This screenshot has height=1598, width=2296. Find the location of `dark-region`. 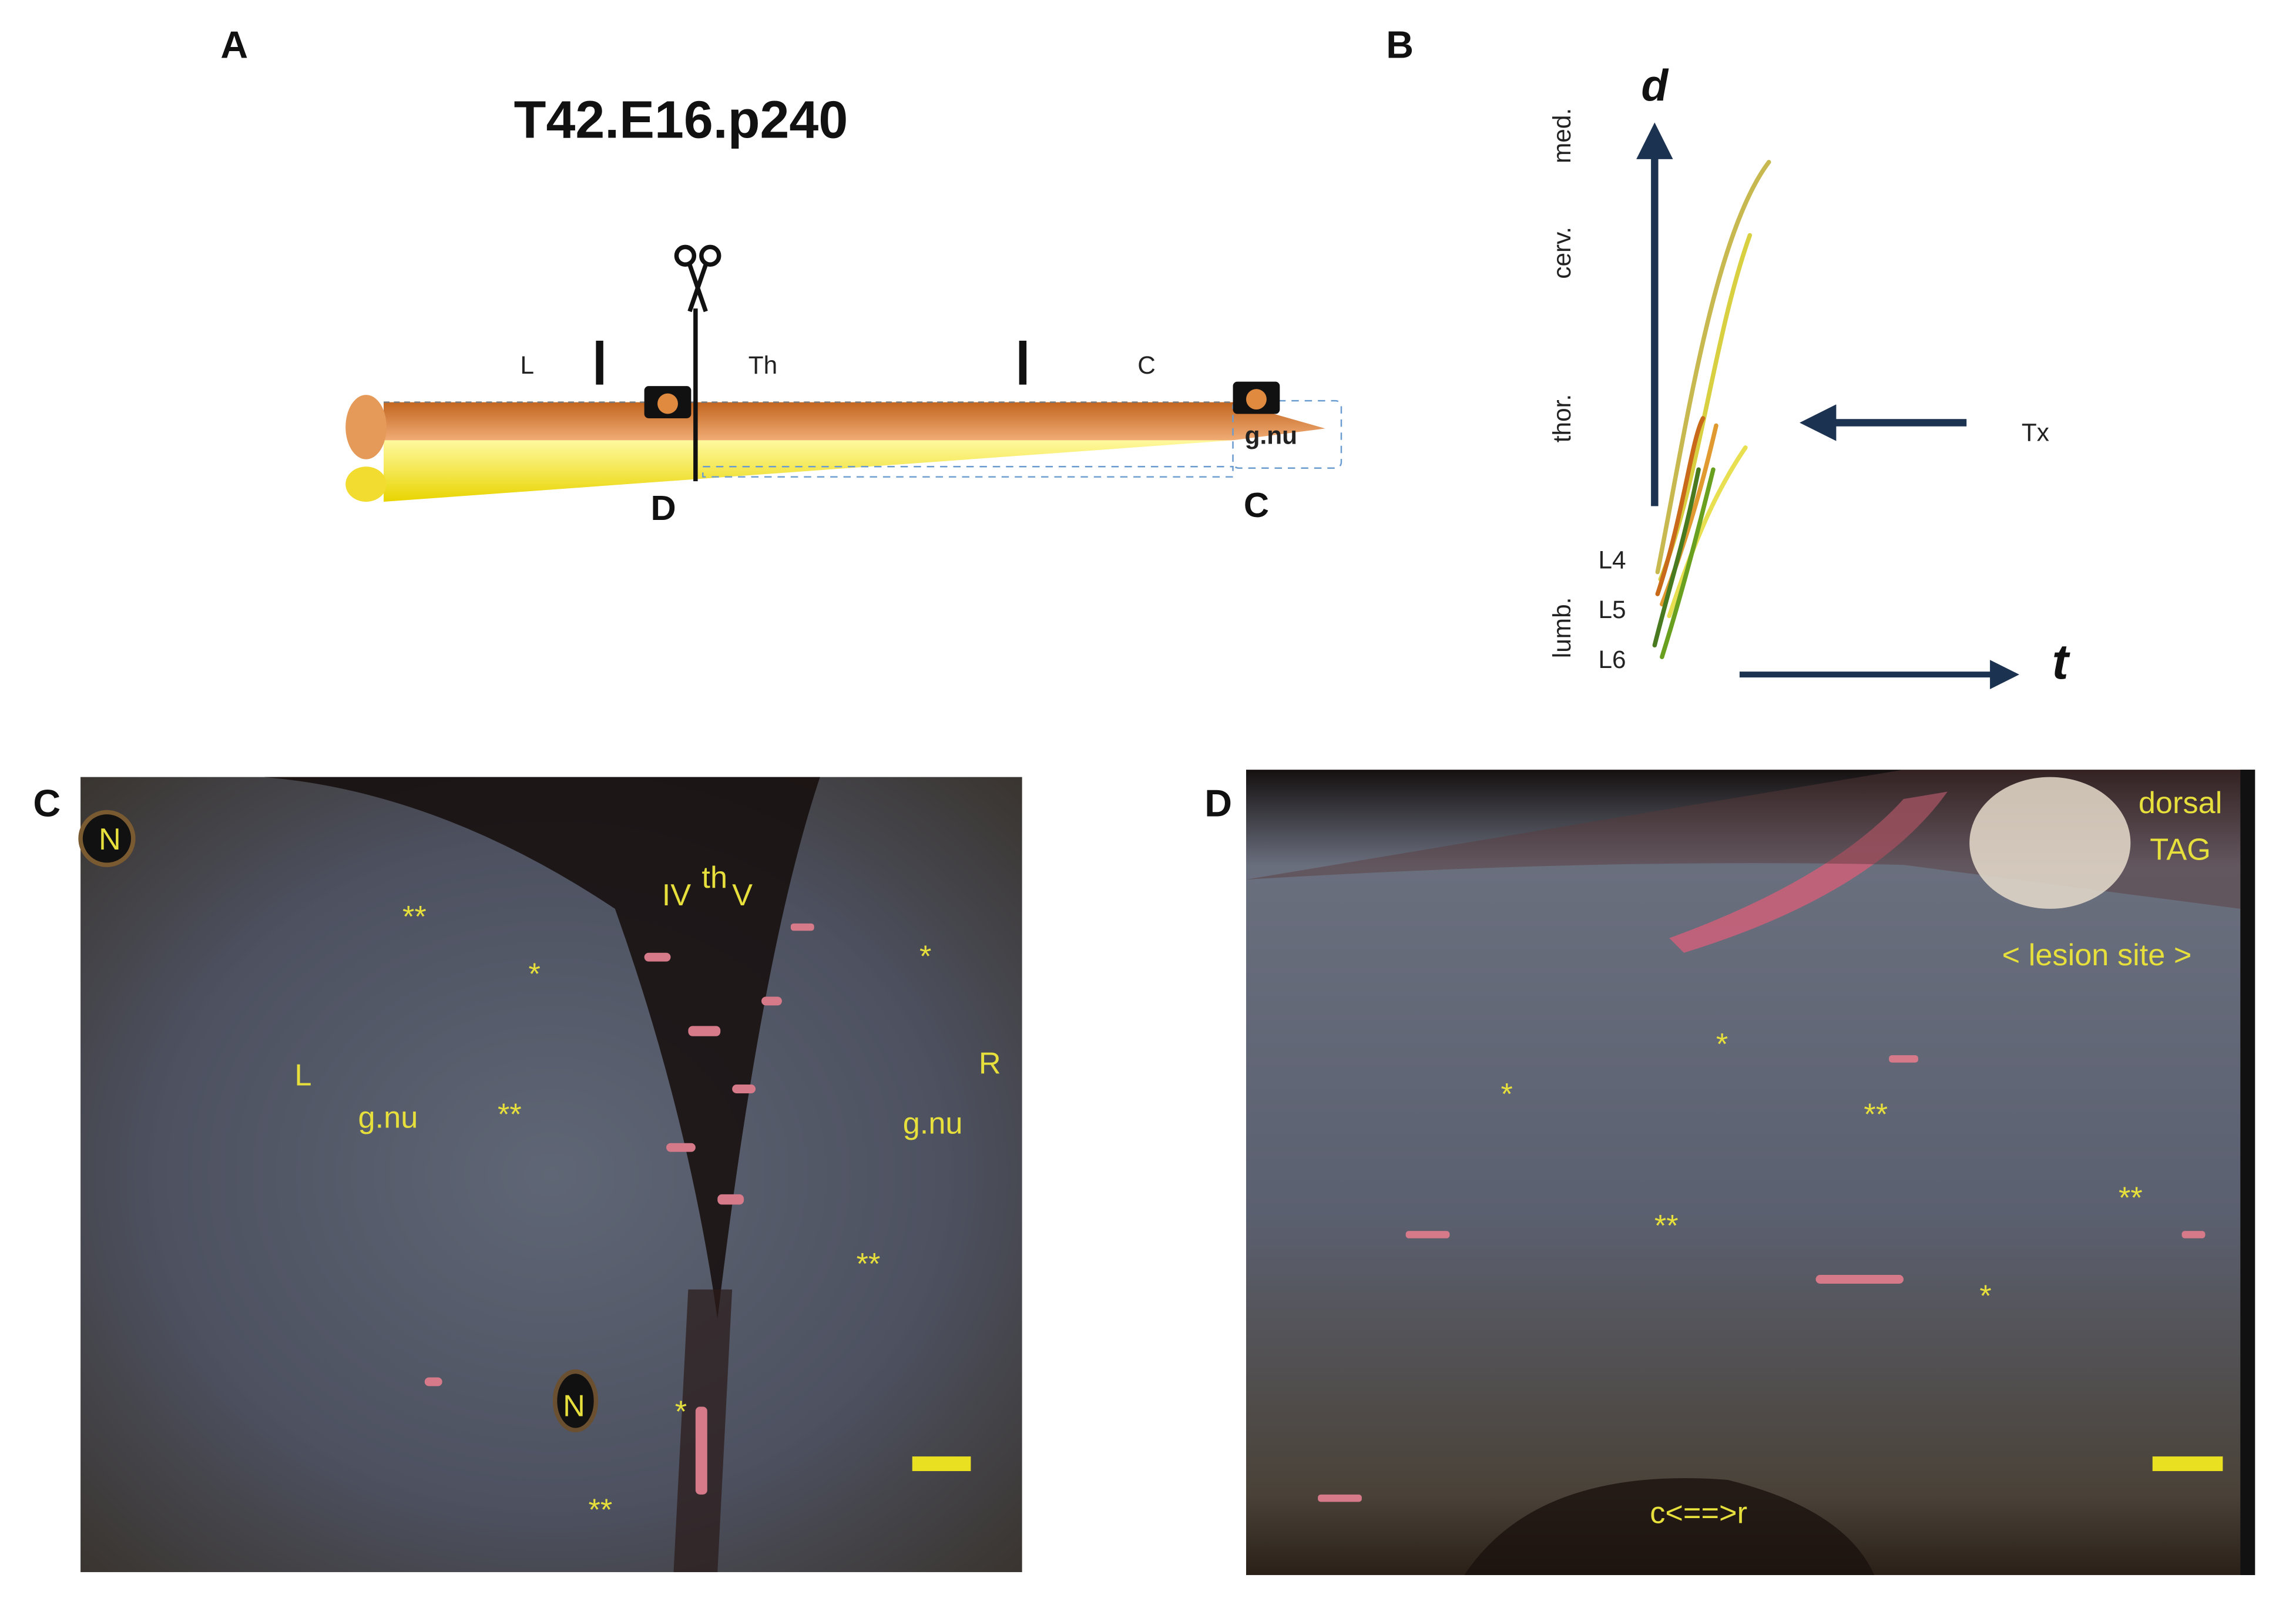

dark-region is located at coordinates (1669, 1526).